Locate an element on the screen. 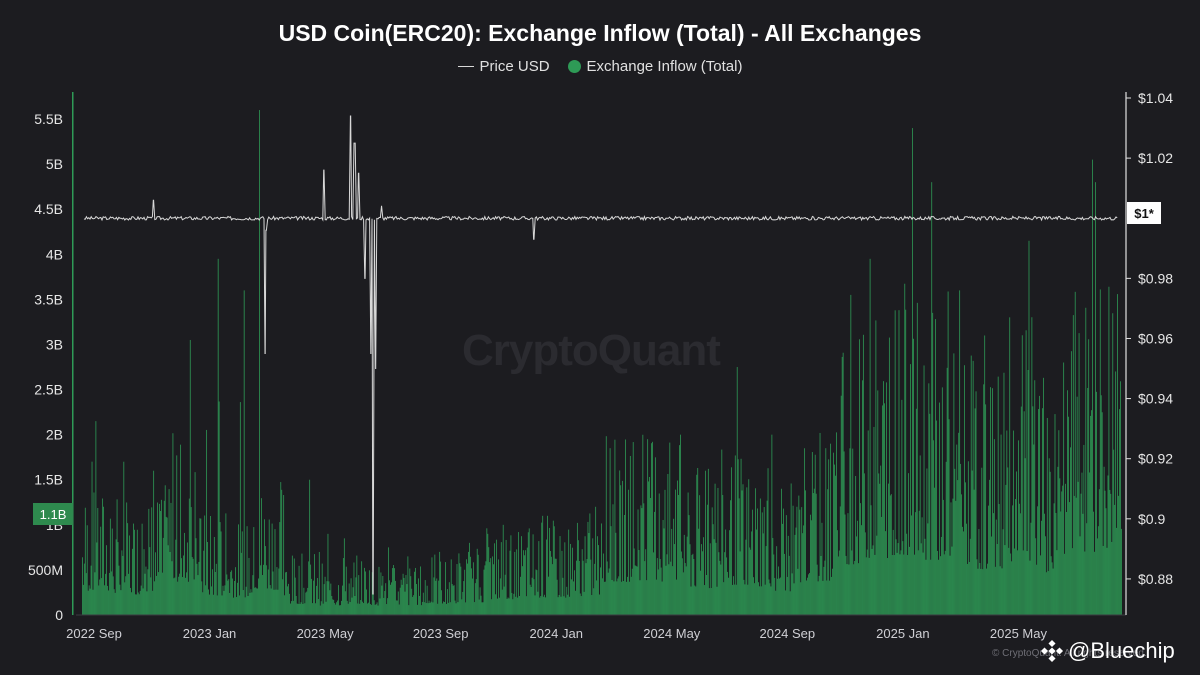 The width and height of the screenshot is (1200, 675). legend-item-price: Price USD is located at coordinates (503, 66).